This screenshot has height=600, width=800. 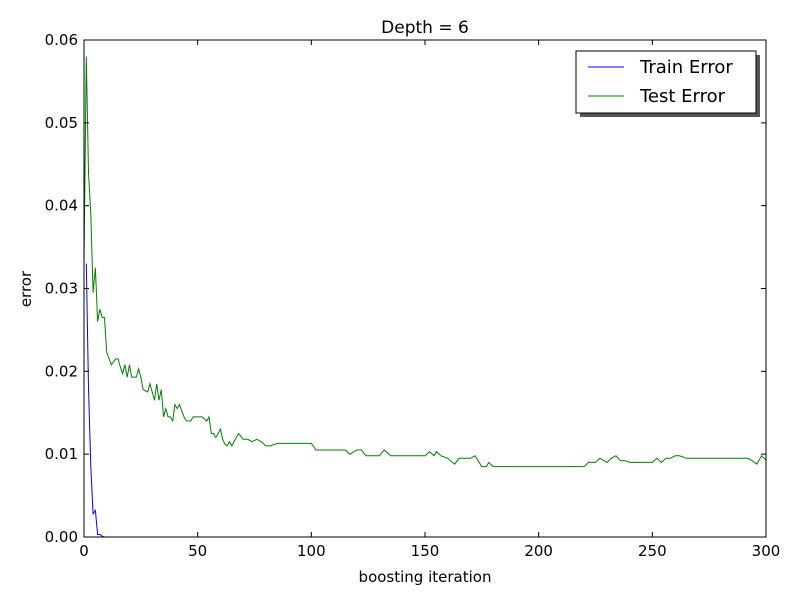 I want to click on x-tick-label: 100, so click(x=311, y=551).